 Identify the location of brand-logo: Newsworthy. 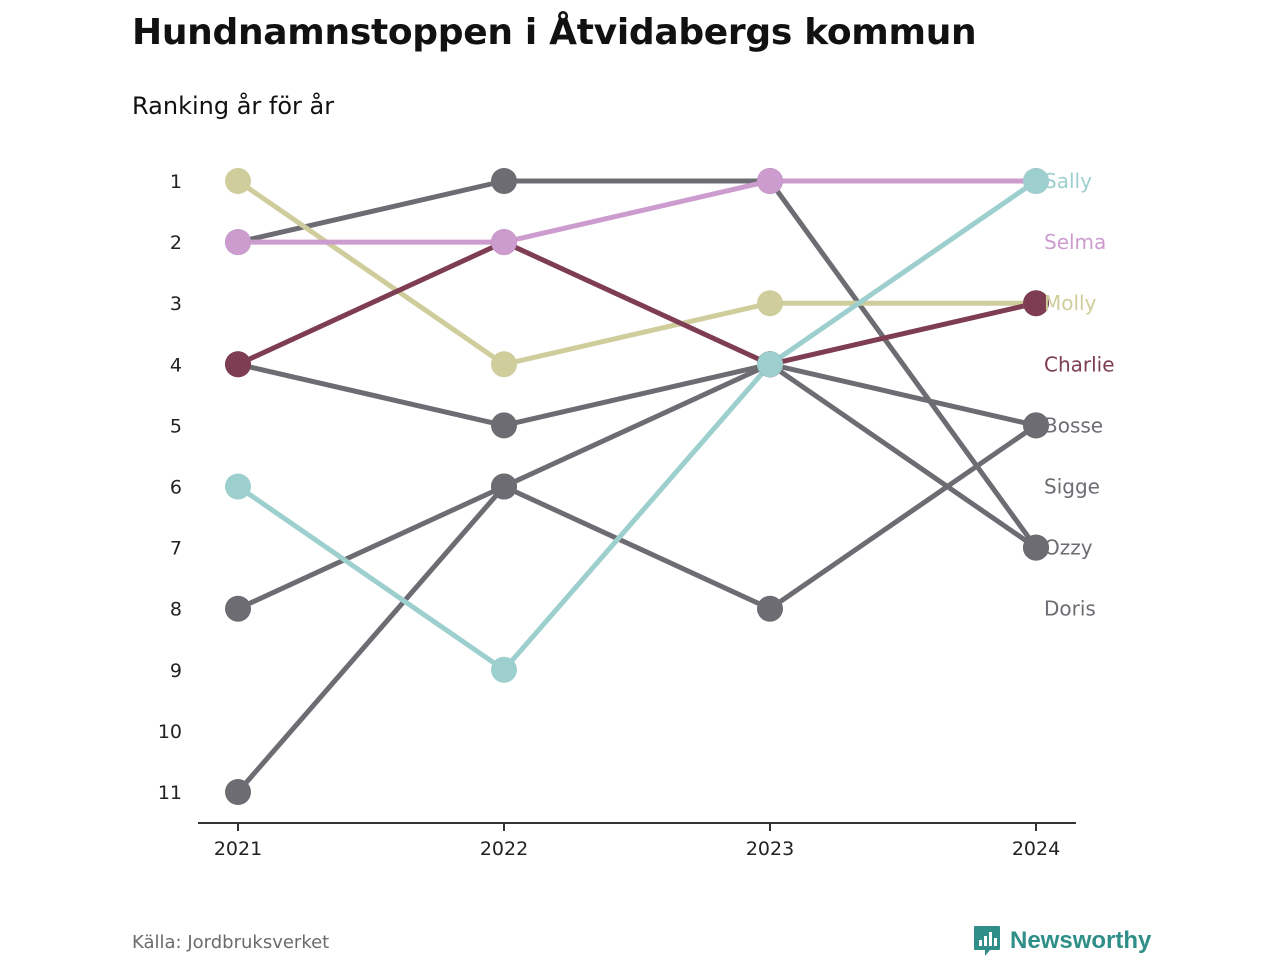
(1061, 941).